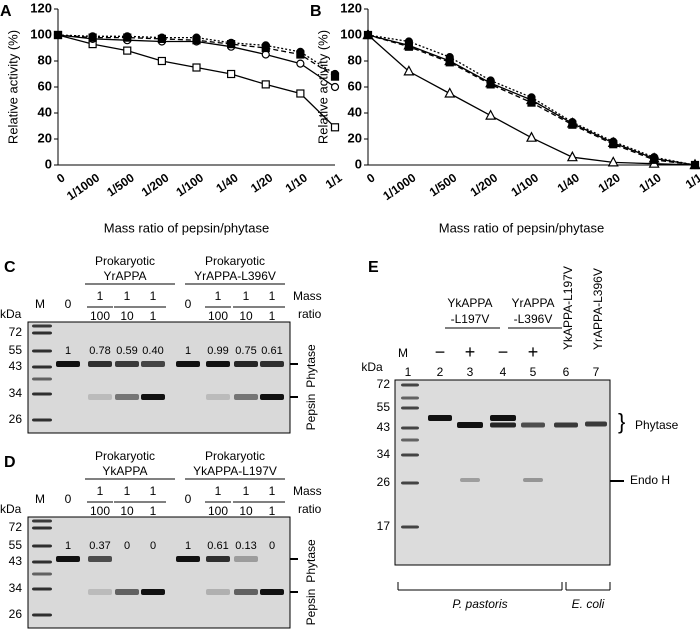 Image resolution: width=700 pixels, height=632 pixels. Describe the element at coordinates (568, 182) in the screenshot. I see `x-tick-label: 1/40` at that location.